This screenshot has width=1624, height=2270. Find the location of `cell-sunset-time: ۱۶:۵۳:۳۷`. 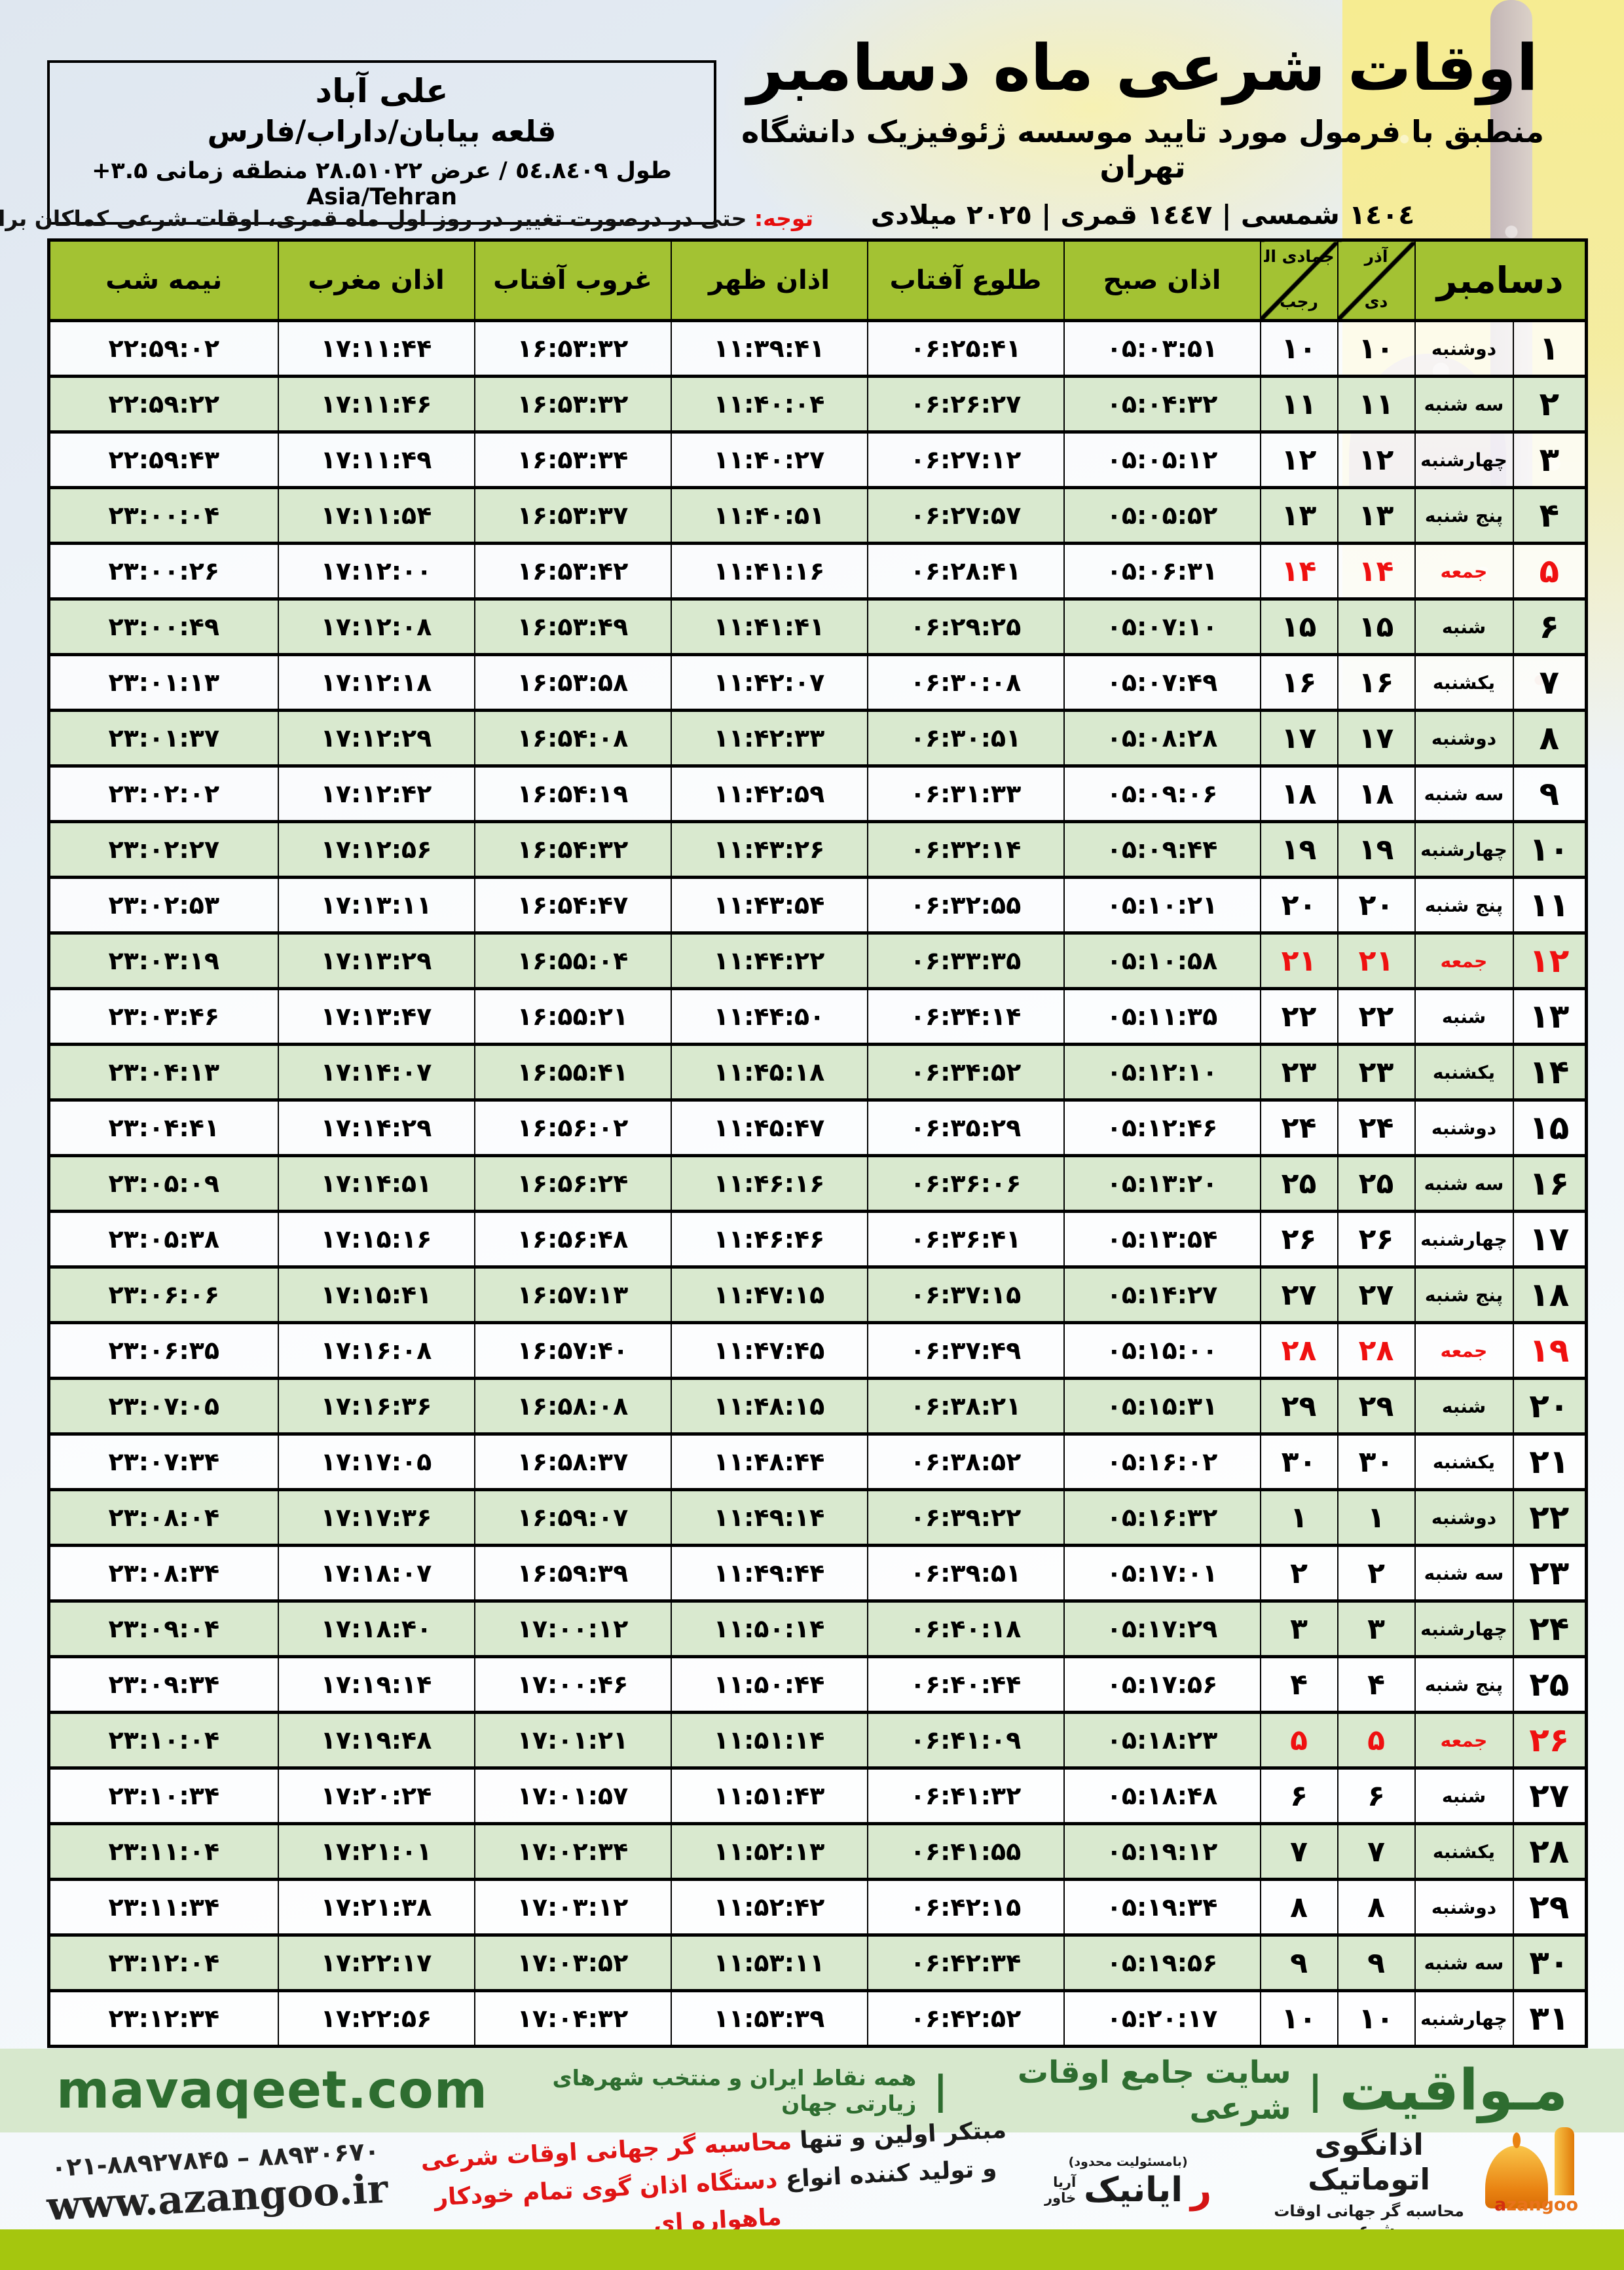

cell-sunset-time: ۱۶:۵۳:۳۷ is located at coordinates (572, 515).